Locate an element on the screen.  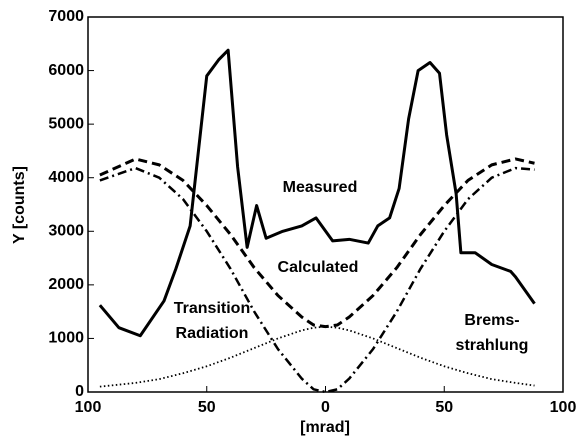
series-label: strahlung is located at coordinates (492, 345).